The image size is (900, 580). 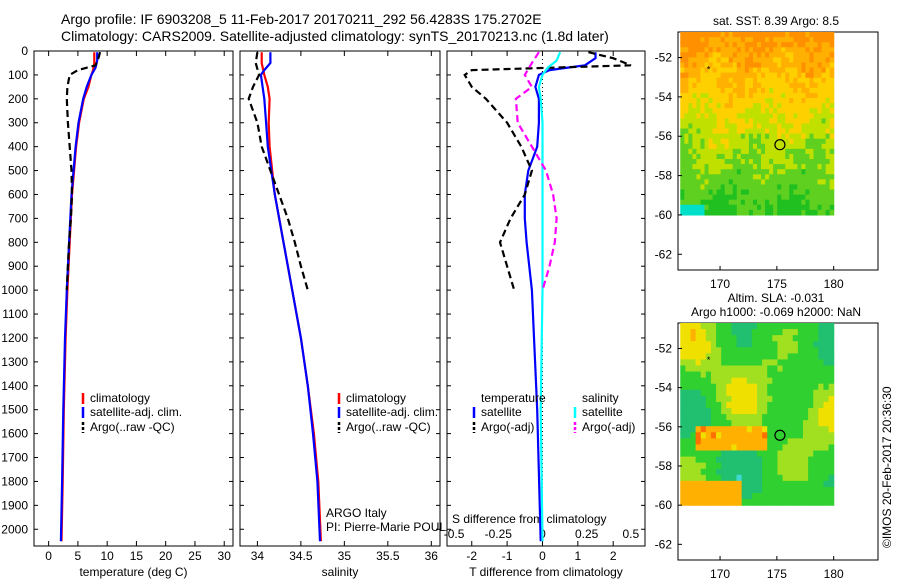 What do you see at coordinates (14, 434) in the screenshot?
I see `y-tick-label: 1600` at bounding box center [14, 434].